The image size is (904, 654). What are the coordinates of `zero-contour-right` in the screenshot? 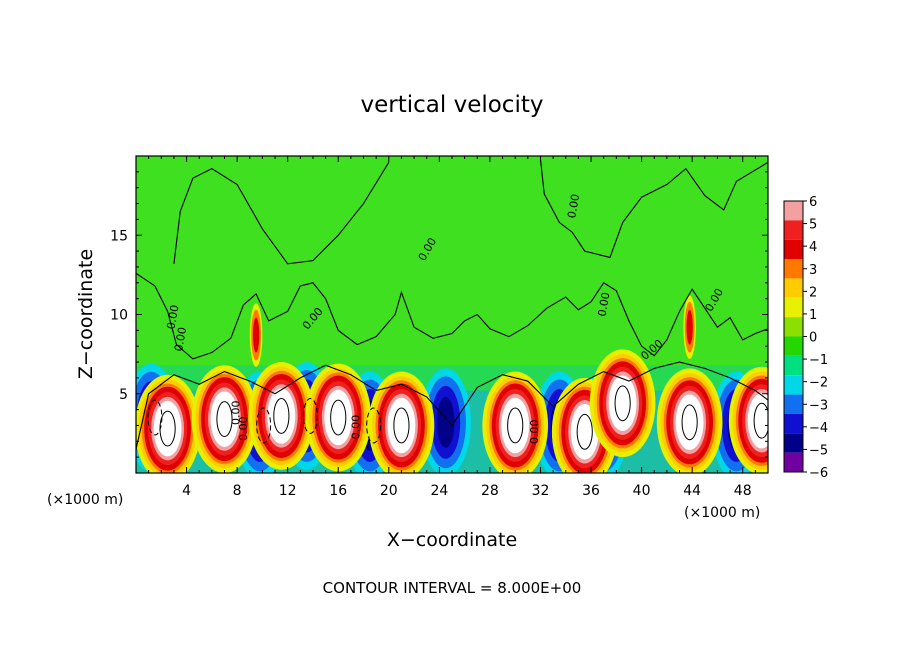 It's located at (653, 209).